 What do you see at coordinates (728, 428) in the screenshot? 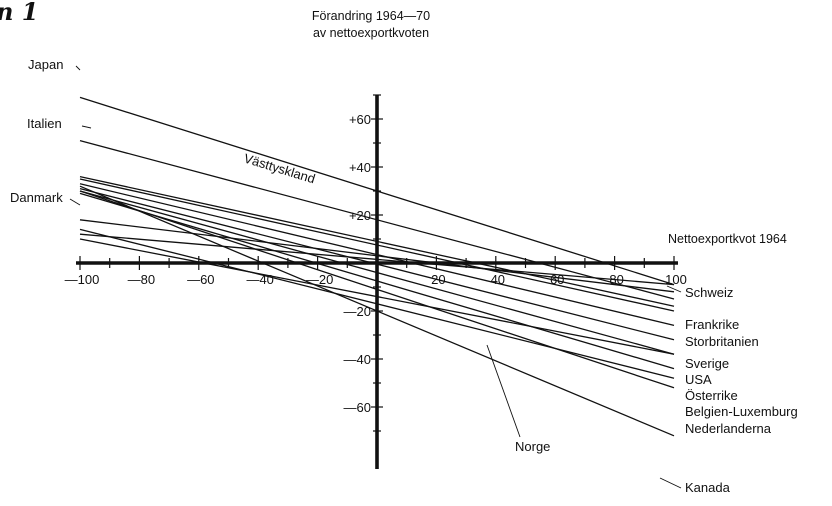
I see `series-label-nederlanderna: Nederlanderna` at bounding box center [728, 428].